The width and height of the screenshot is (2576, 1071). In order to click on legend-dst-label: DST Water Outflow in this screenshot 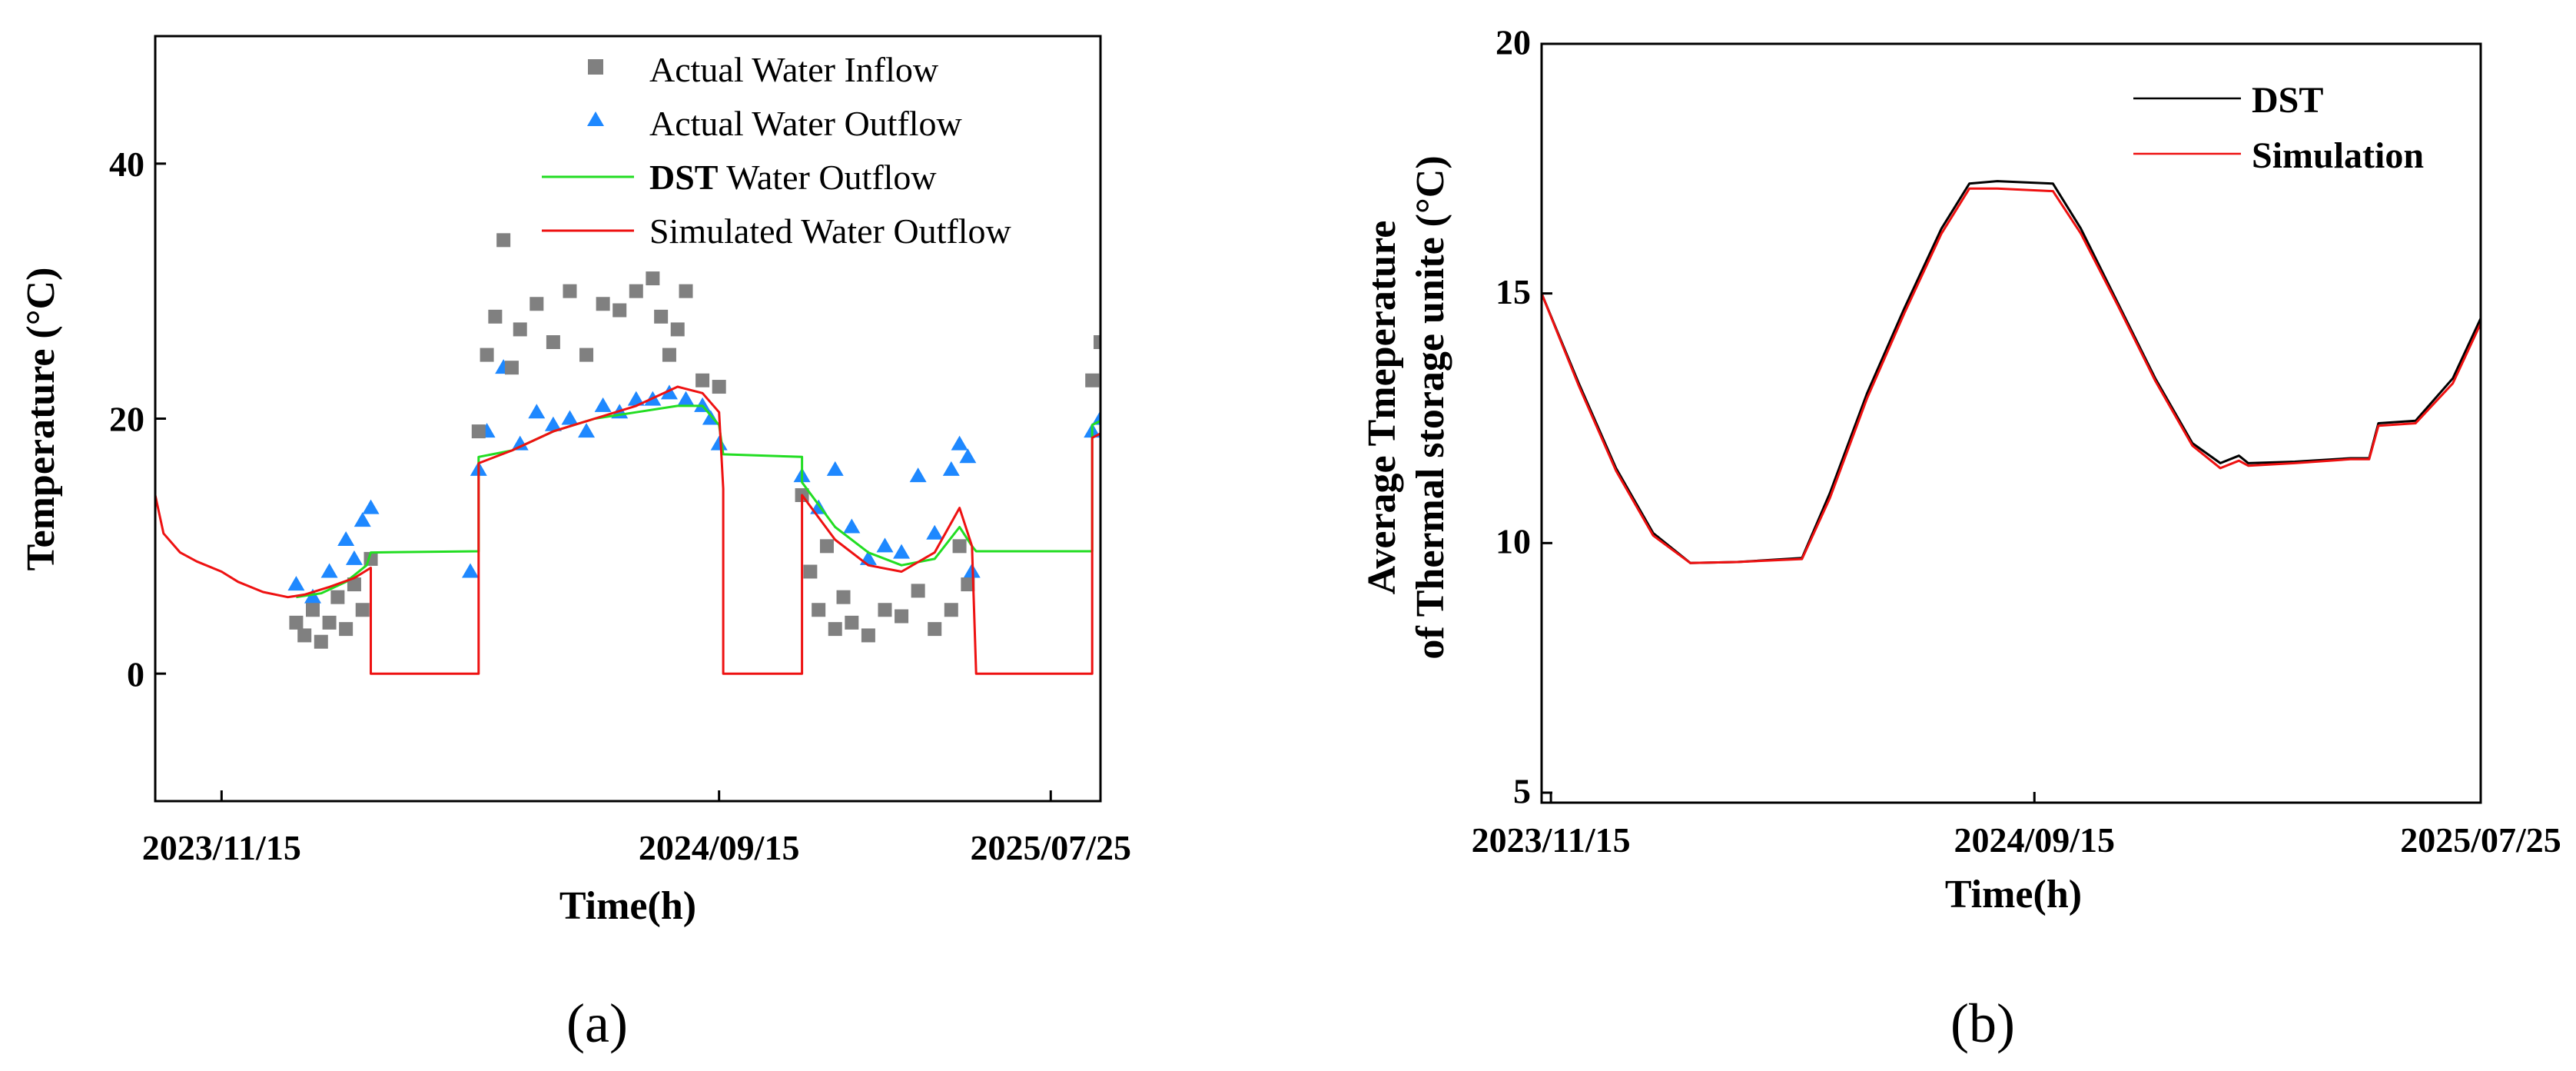, I will do `click(793, 177)`.